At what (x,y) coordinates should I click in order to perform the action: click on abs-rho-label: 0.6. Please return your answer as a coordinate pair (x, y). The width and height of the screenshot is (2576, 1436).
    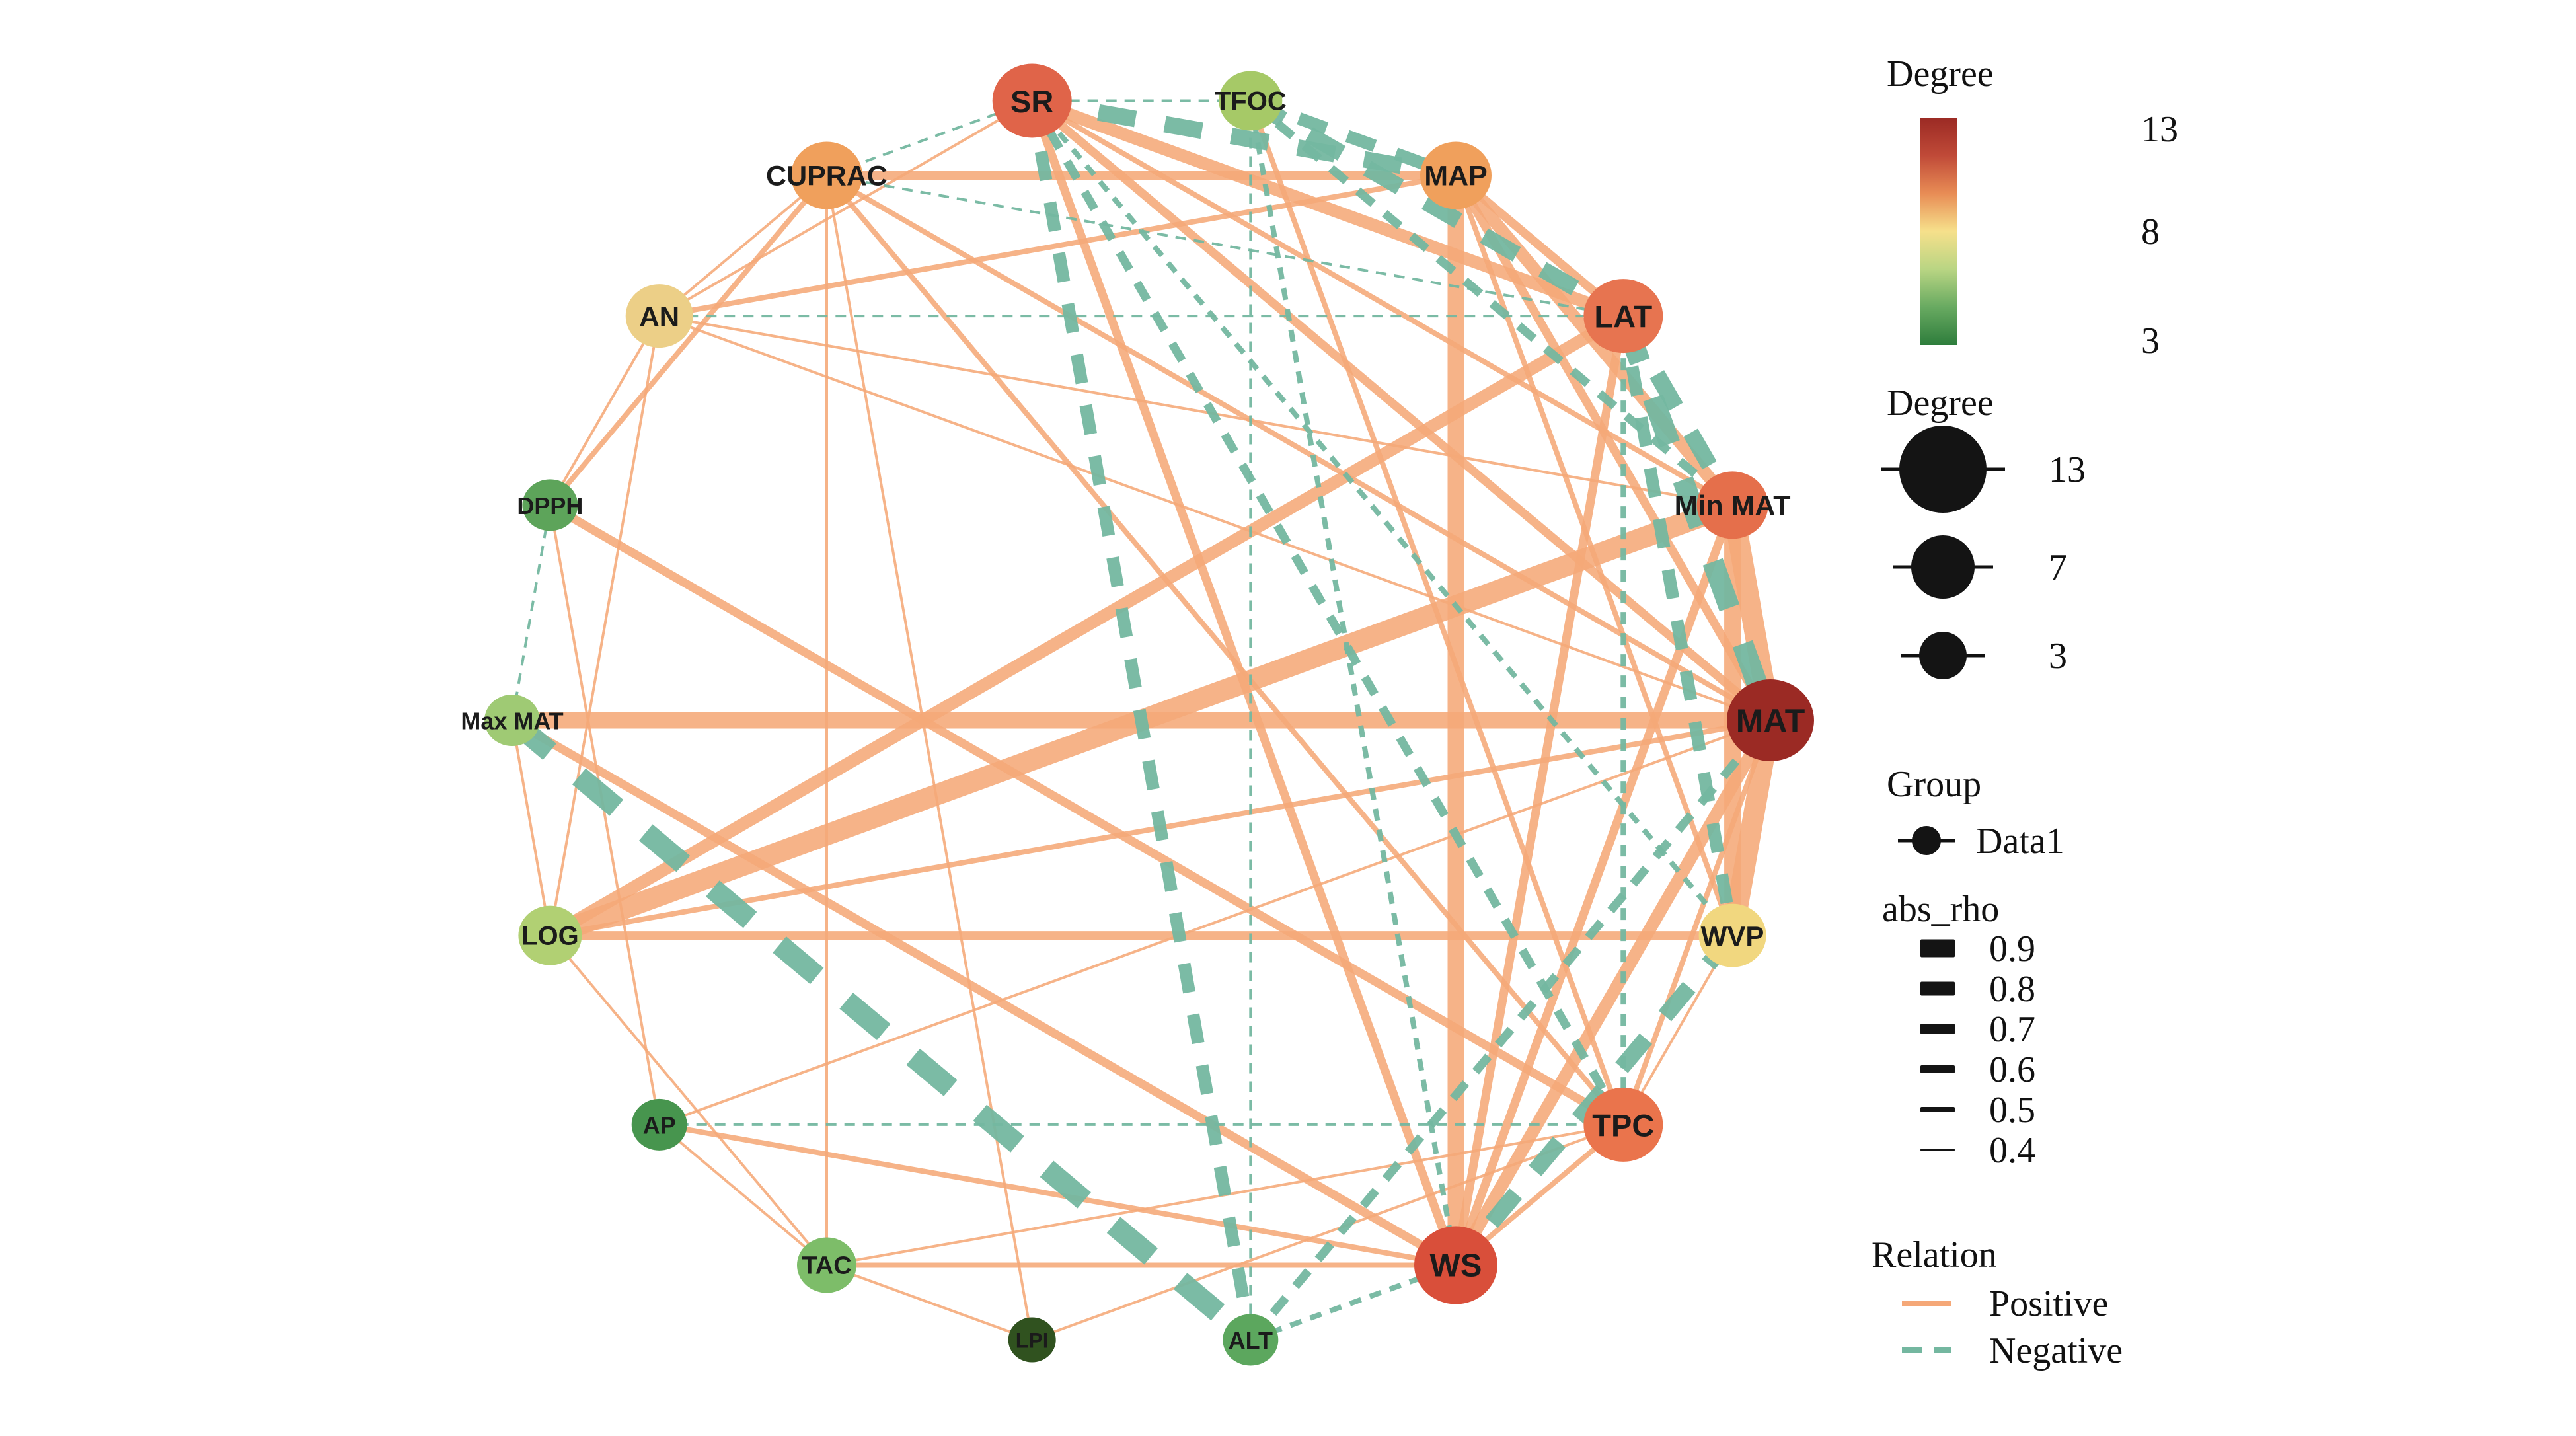
    Looking at the image, I should click on (2012, 1069).